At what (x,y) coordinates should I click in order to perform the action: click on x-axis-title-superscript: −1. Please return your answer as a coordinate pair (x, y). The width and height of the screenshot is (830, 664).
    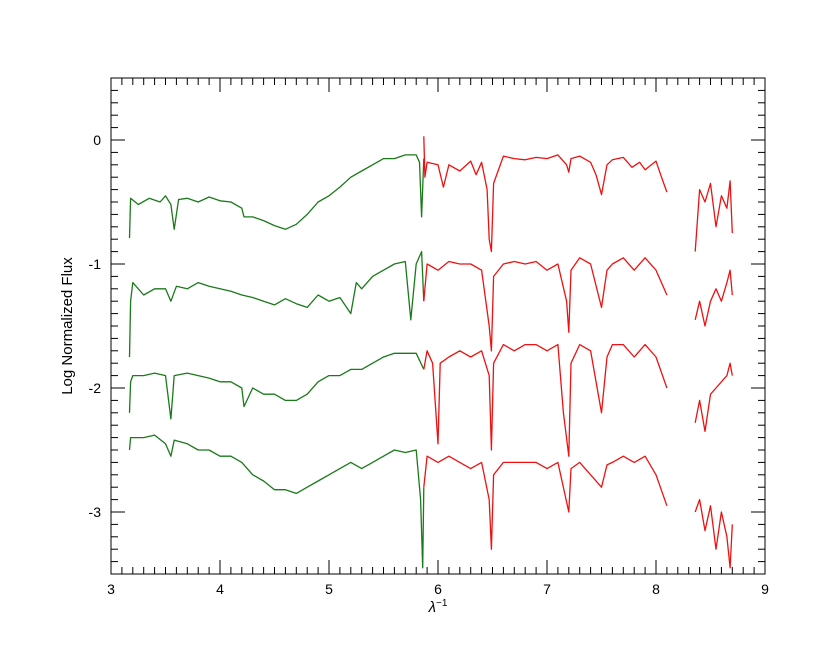
    Looking at the image, I should click on (442, 603).